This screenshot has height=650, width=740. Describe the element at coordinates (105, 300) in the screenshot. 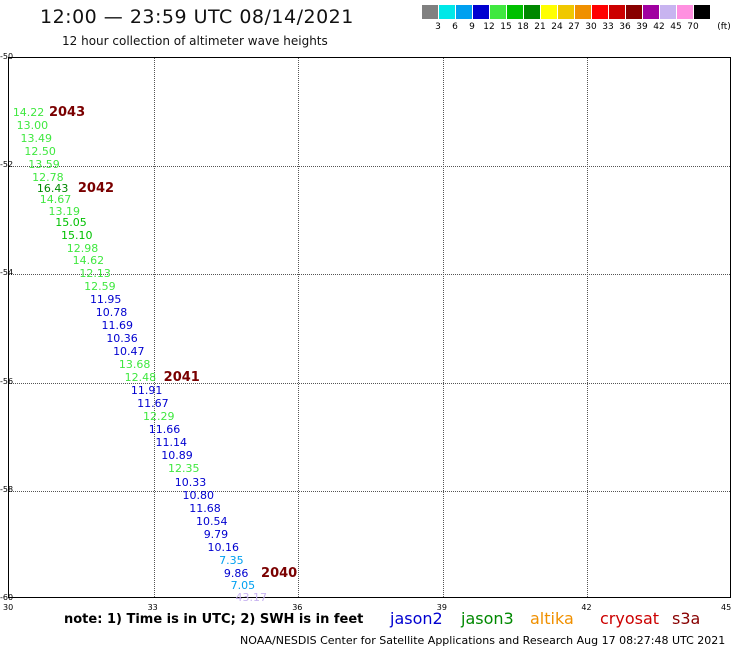

I see `wave-height-reading: 11.95` at that location.